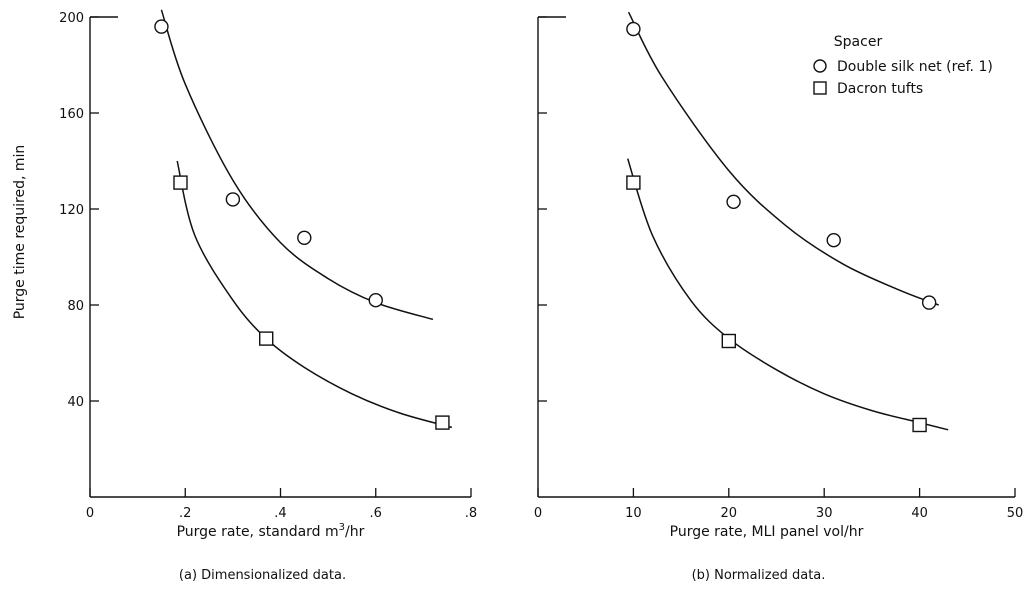  What do you see at coordinates (824, 513) in the screenshot?
I see `x-tick-label: 30` at bounding box center [824, 513].